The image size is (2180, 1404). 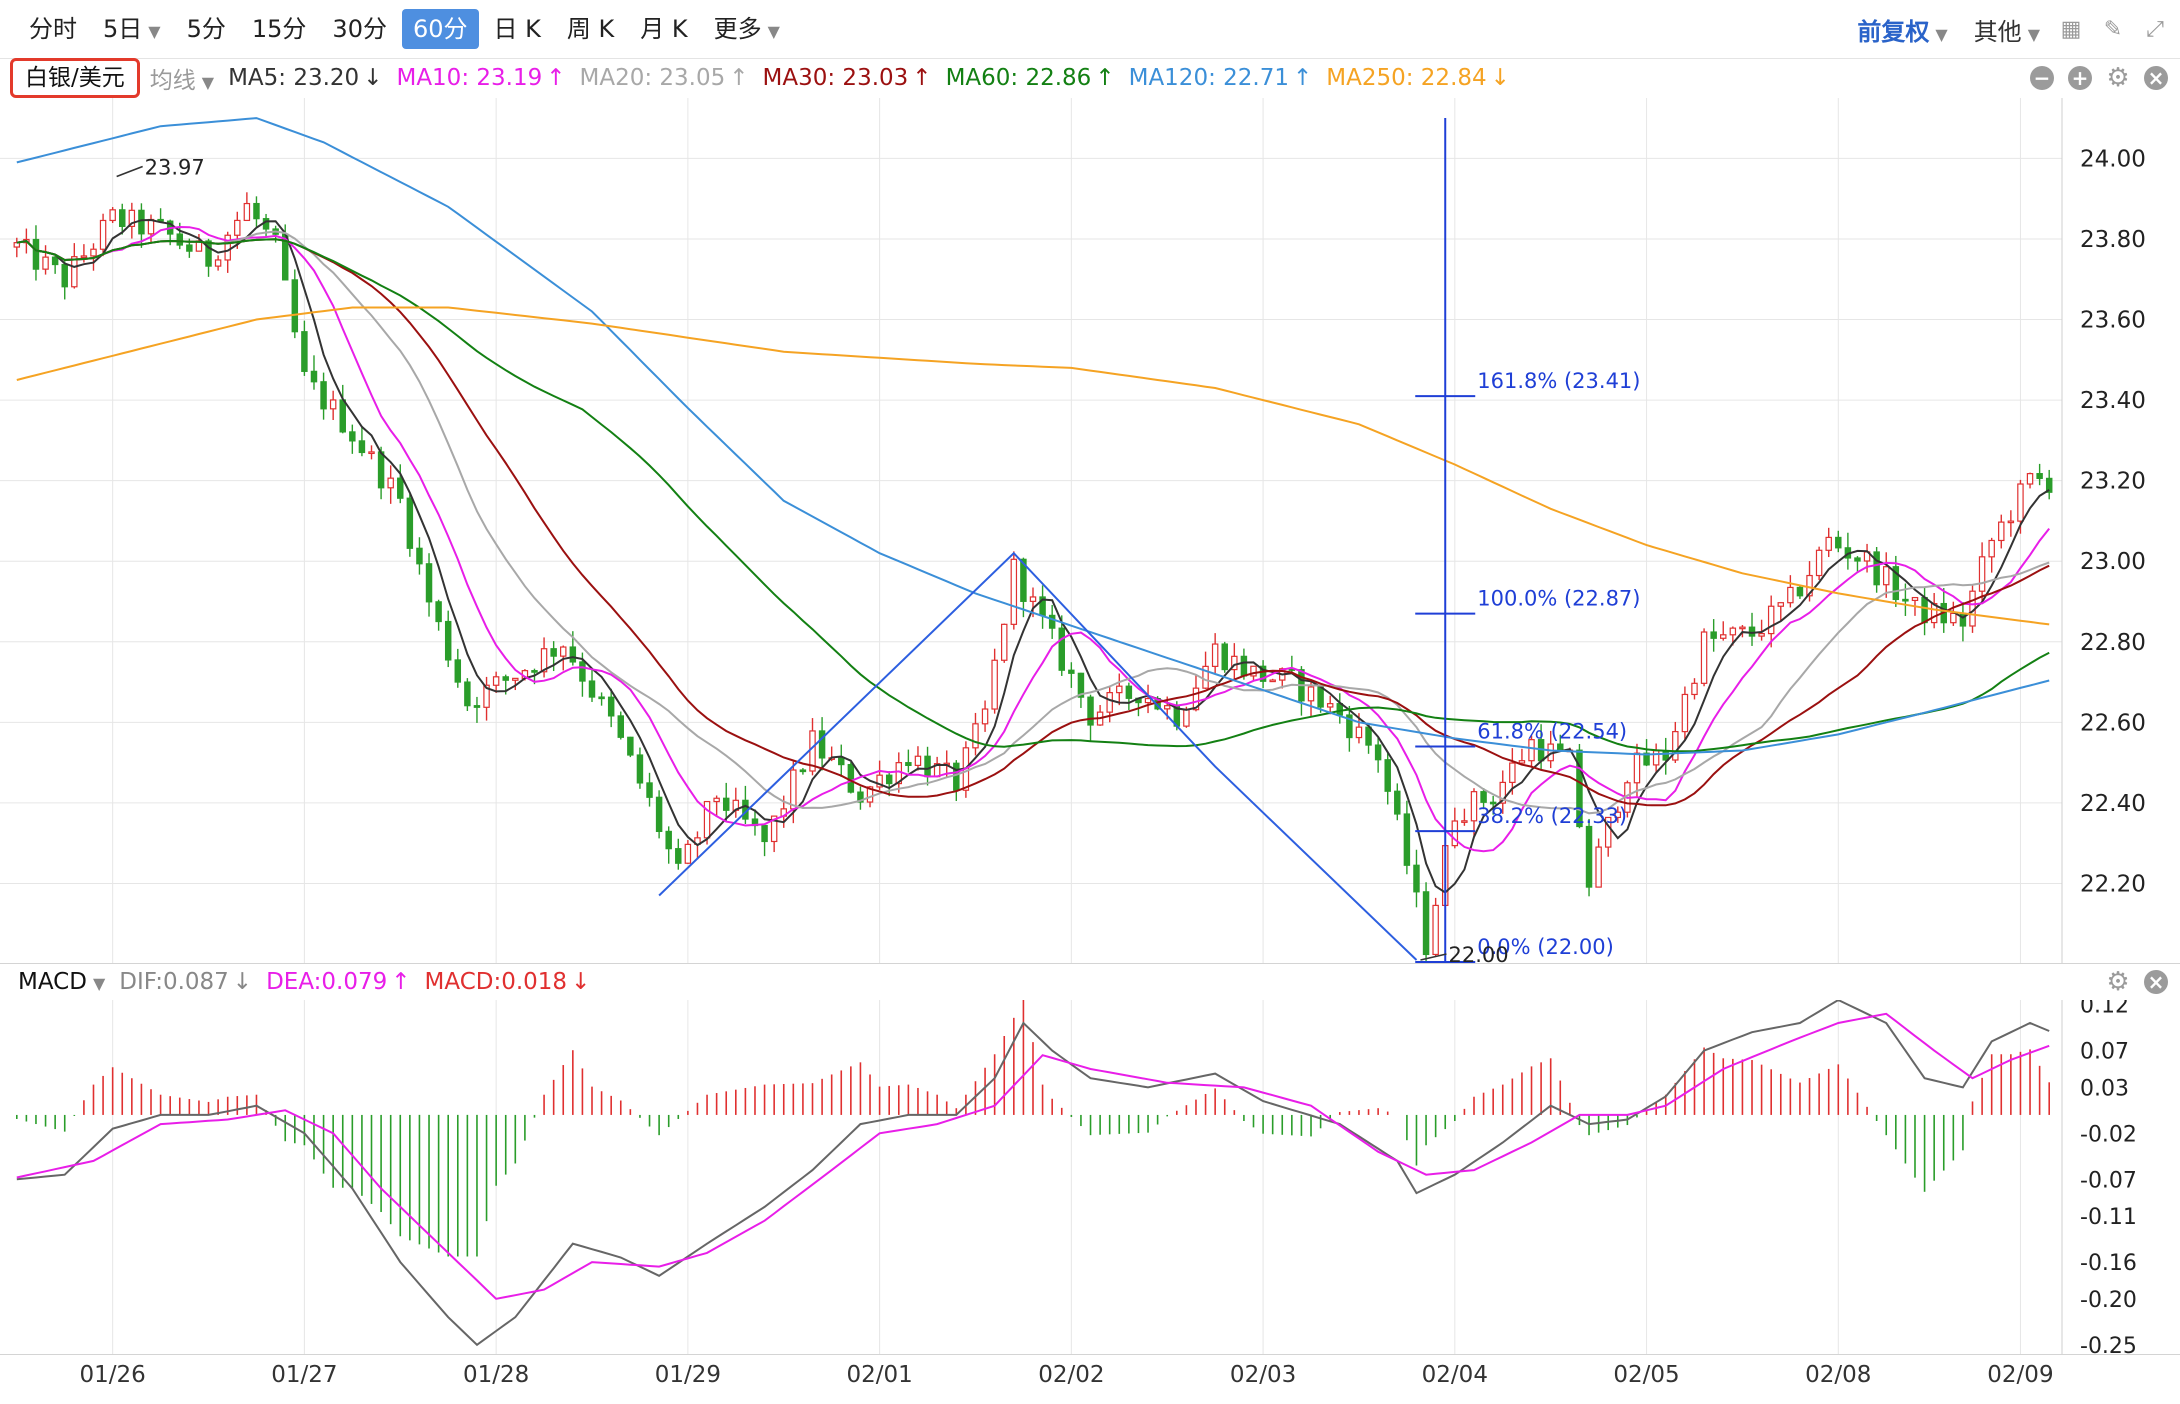 I want to click on period-tab: 周 K, so click(x=590, y=29).